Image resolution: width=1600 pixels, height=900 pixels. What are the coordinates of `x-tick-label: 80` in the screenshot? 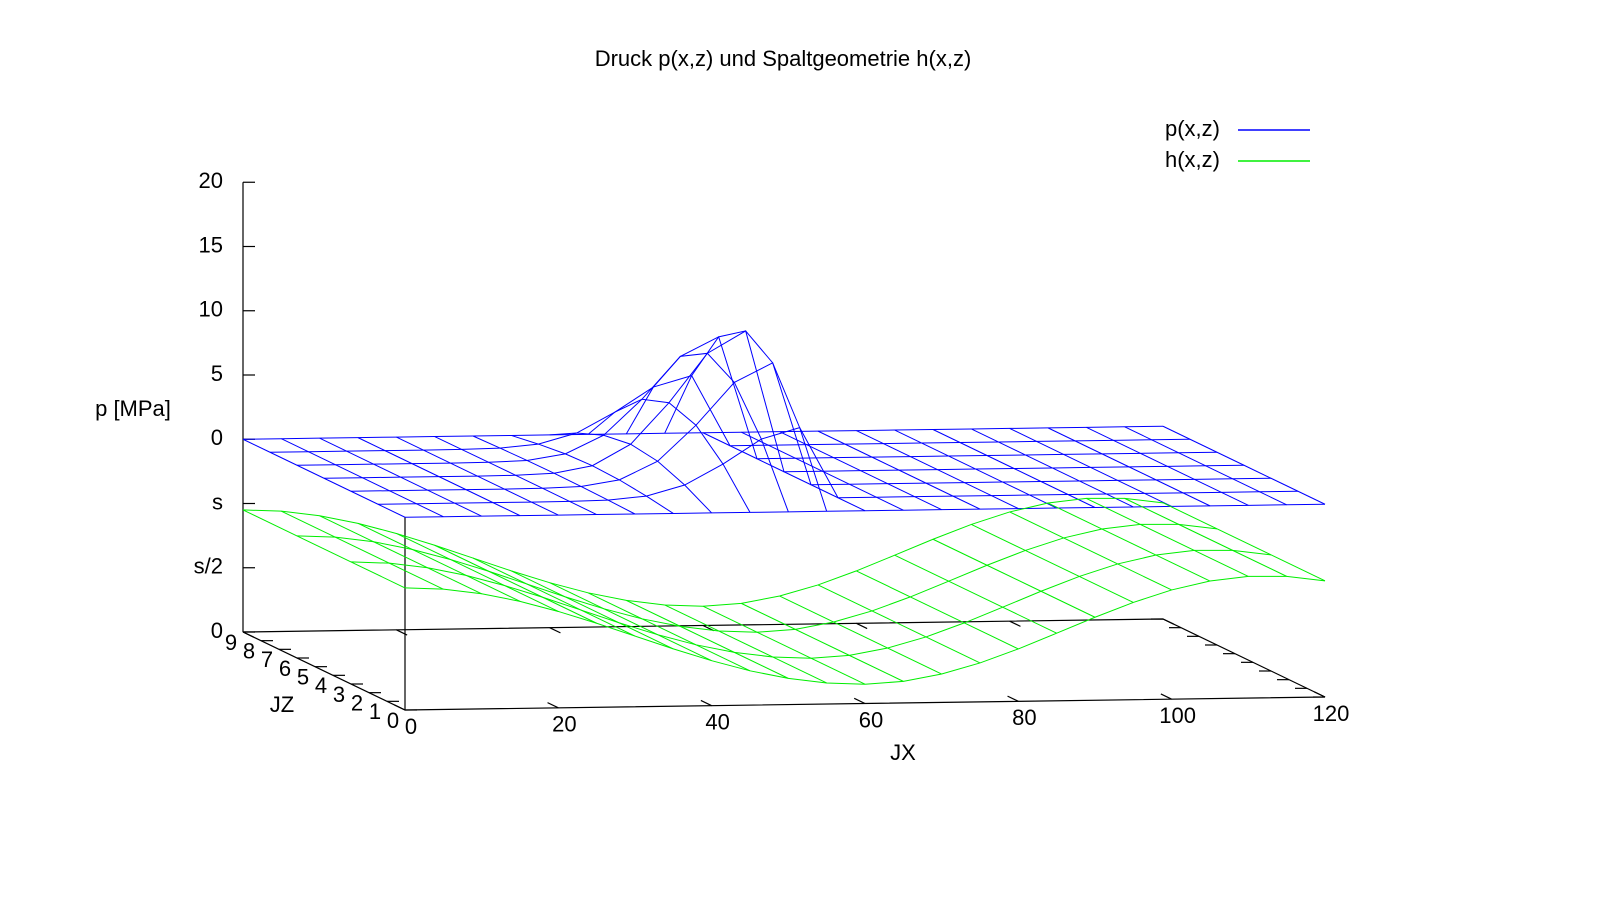 It's located at (1024, 717).